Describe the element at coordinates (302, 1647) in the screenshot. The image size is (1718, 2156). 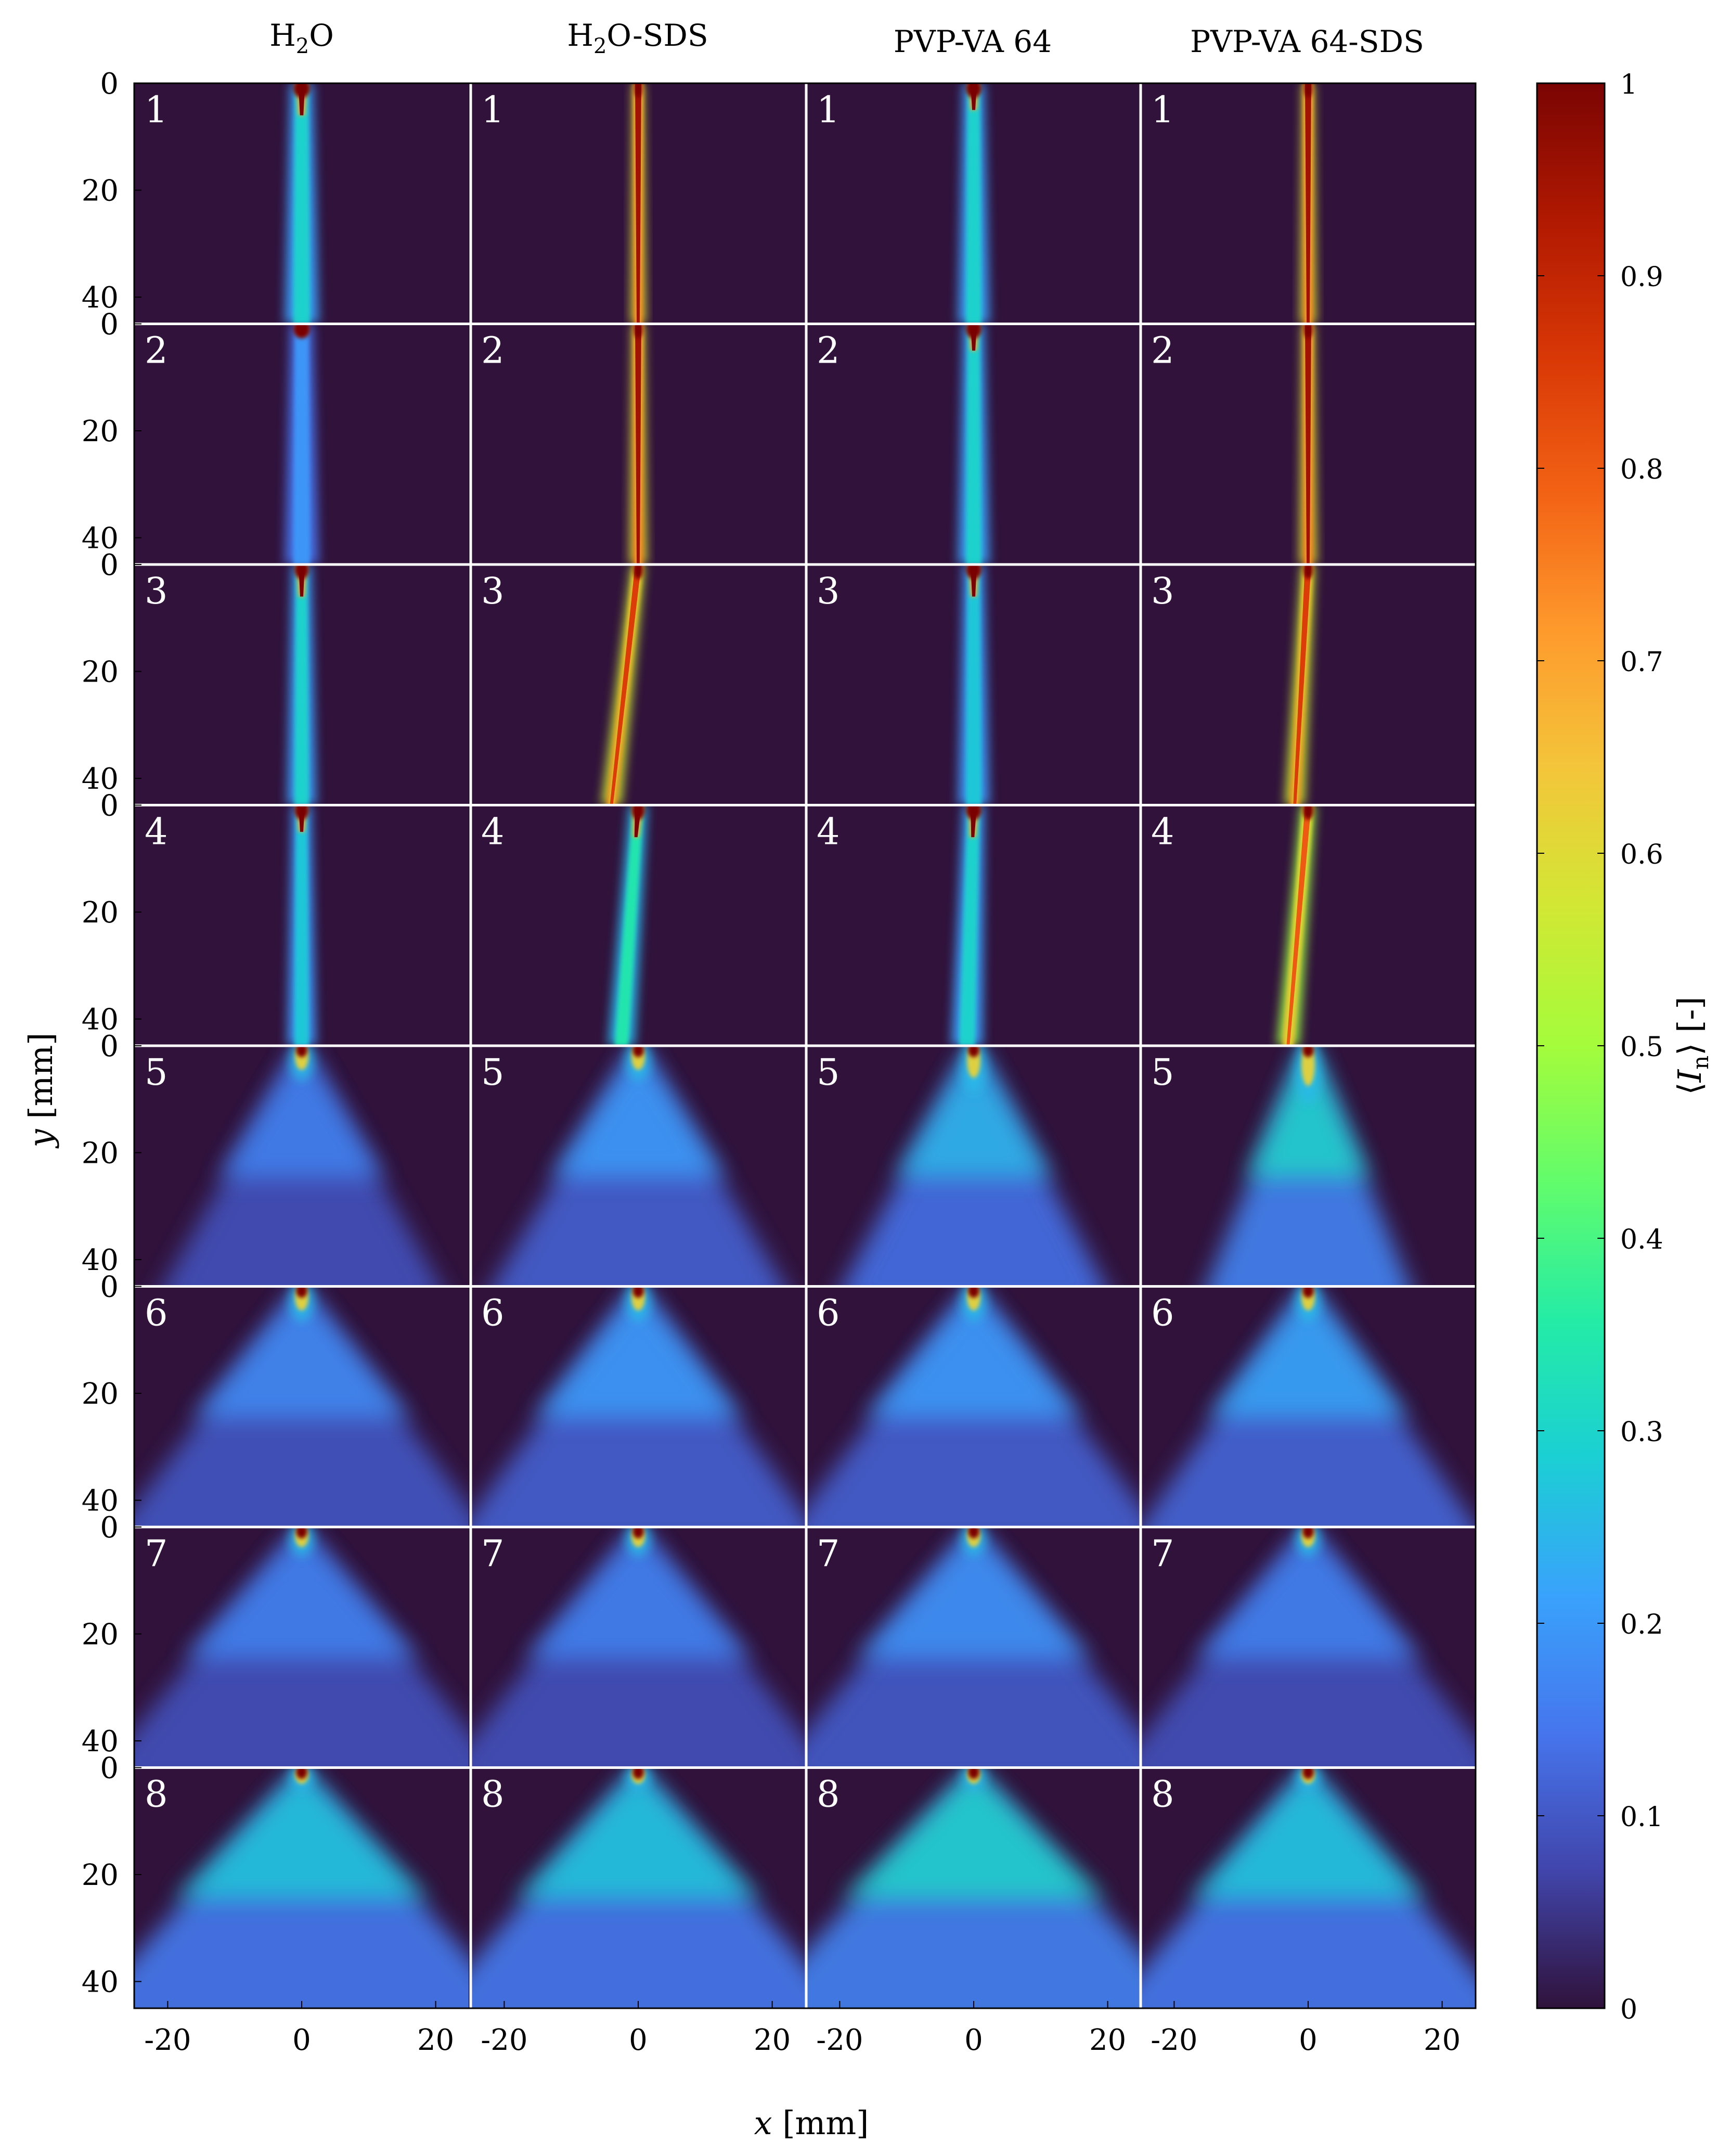
I see `panel-1-7: 7` at that location.